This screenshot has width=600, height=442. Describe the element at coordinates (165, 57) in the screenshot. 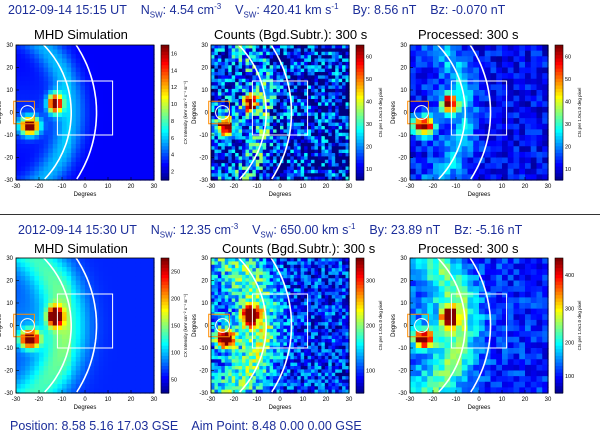

I see `colorbar-step` at that location.